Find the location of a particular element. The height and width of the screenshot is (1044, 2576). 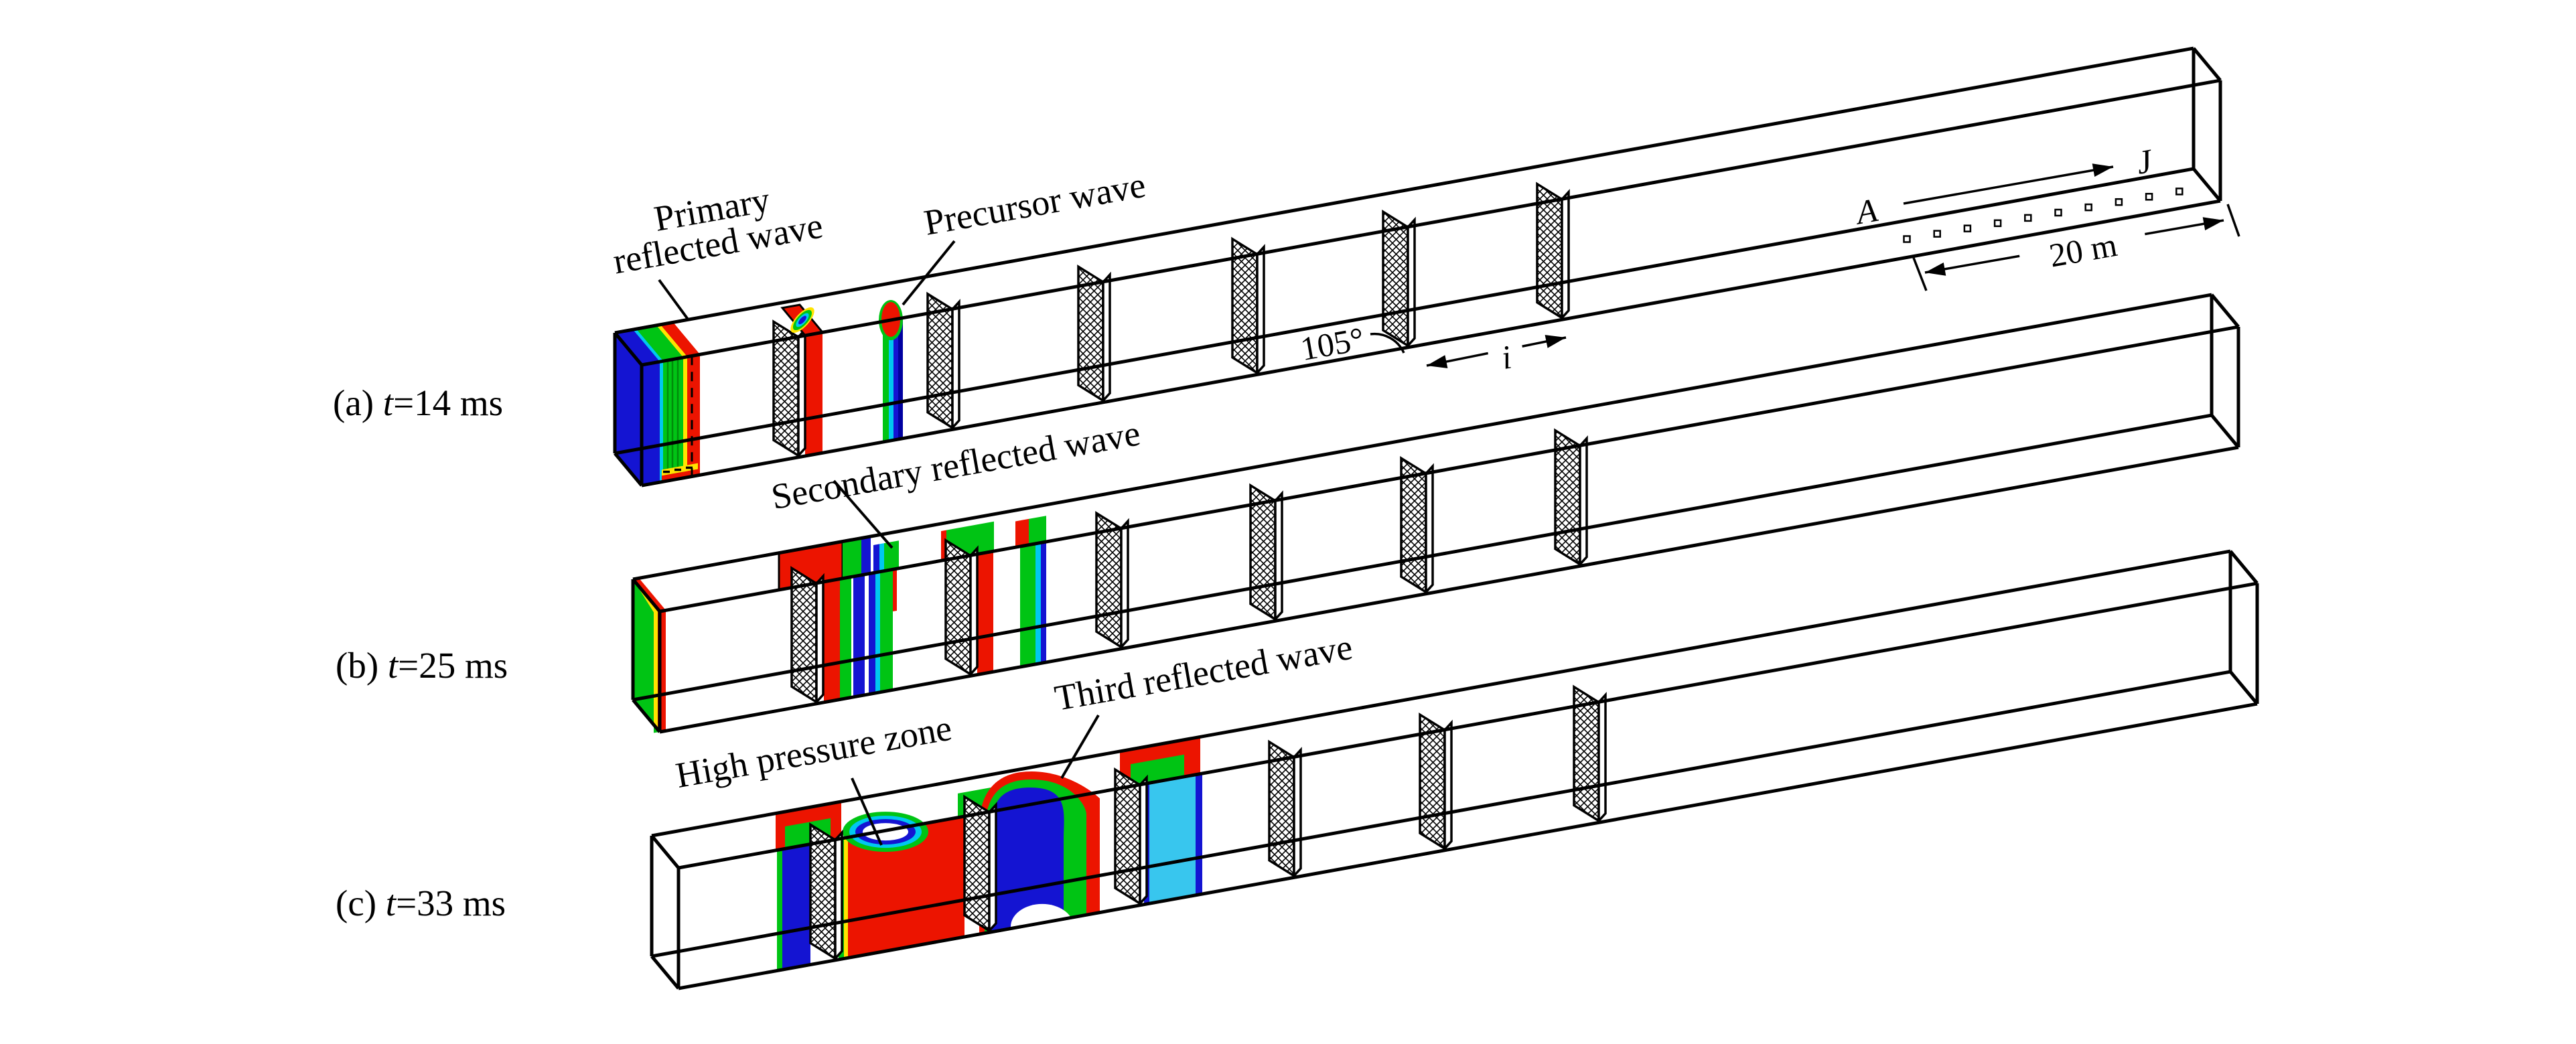

third-reflected-wave-label-text: Third reflected wave is located at coordinates (1203, 673).